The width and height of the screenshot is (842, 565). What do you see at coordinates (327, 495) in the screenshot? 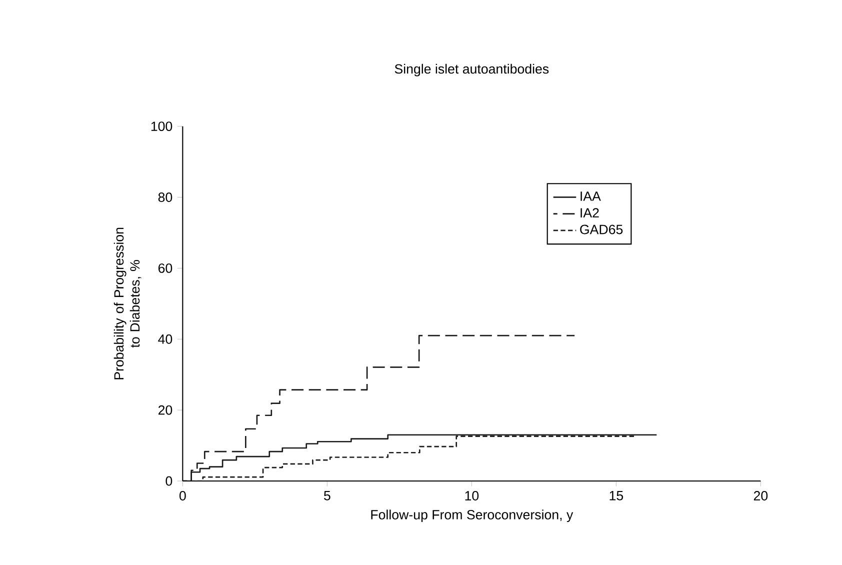
I see `x-tick-label: 5` at bounding box center [327, 495].